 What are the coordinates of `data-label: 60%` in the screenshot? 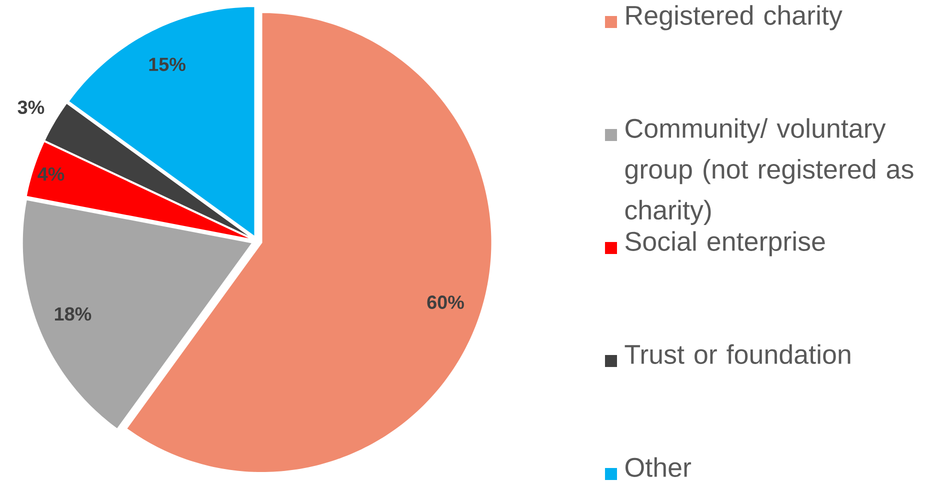 It's located at (445, 302).